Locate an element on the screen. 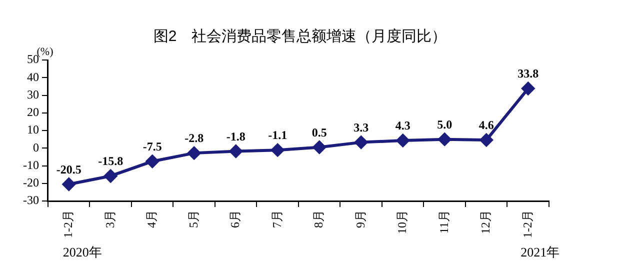  y-tick-label: -30 is located at coordinates (30, 200).